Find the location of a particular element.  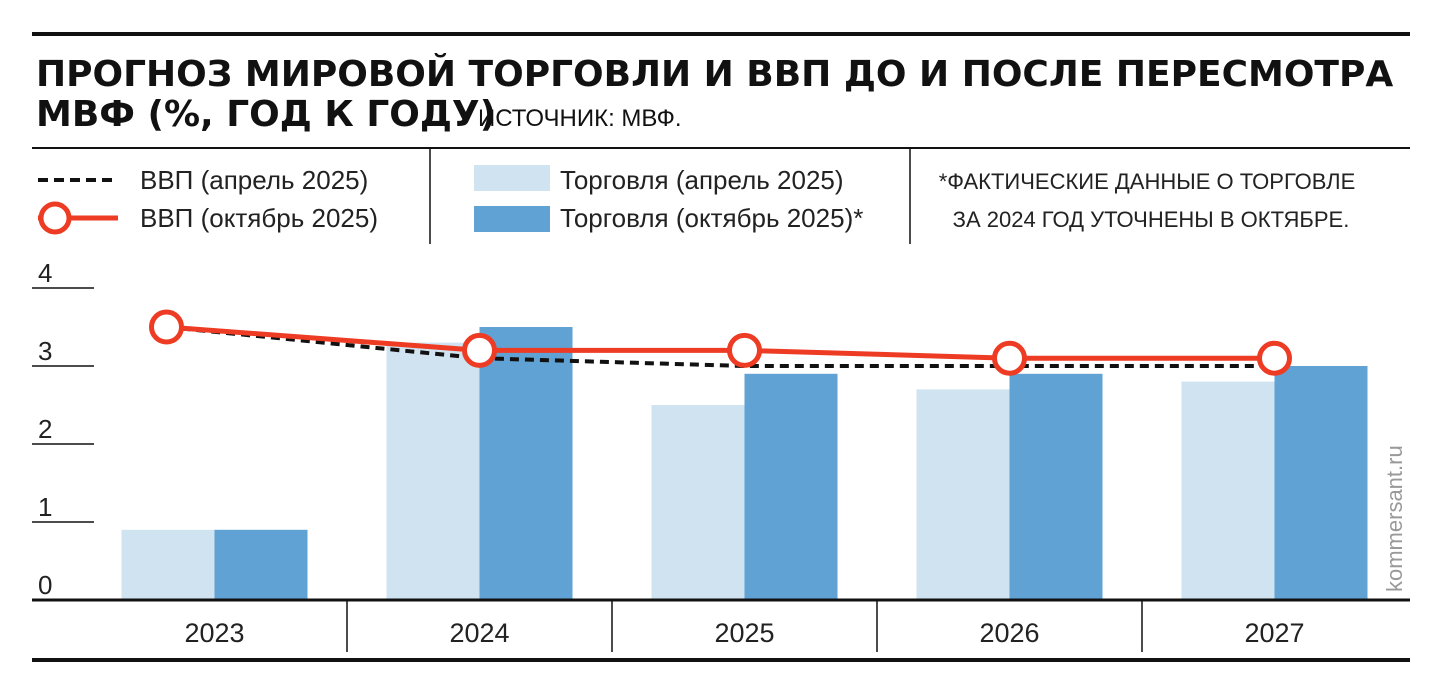

note-line2: ЗА 2024 ГОД УТОЧНЕНЫ В ОКТЯБРЕ. is located at coordinates (1151, 219).